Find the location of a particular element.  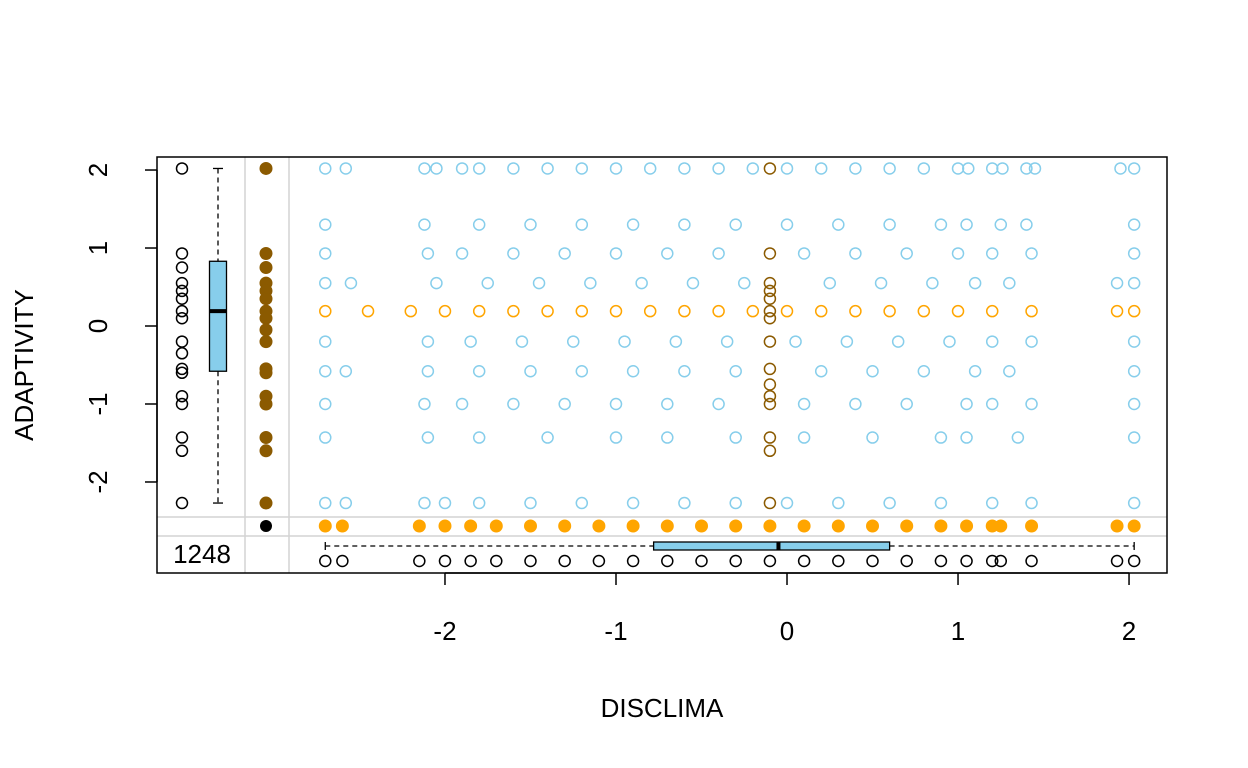

y-tick-label: 0 is located at coordinates (98, 326).